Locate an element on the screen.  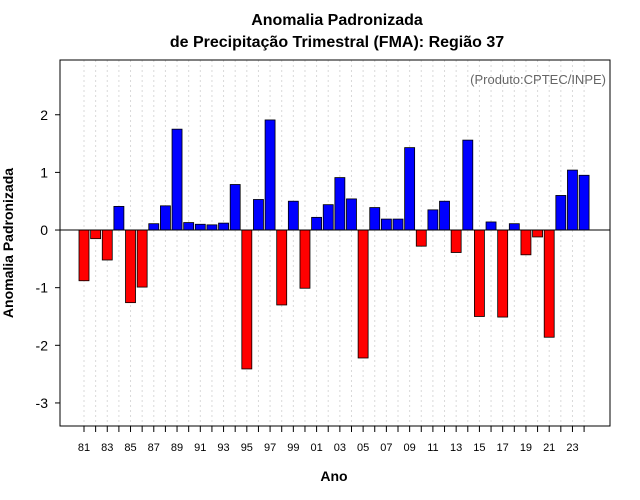
x-tick-label: 83 is located at coordinates (107, 448).